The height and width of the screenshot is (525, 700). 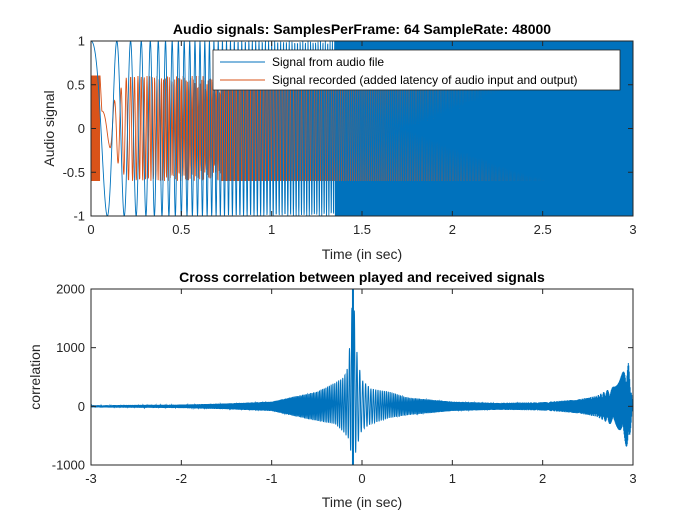 I want to click on y-tick-label: -1000, so click(x=68, y=465).